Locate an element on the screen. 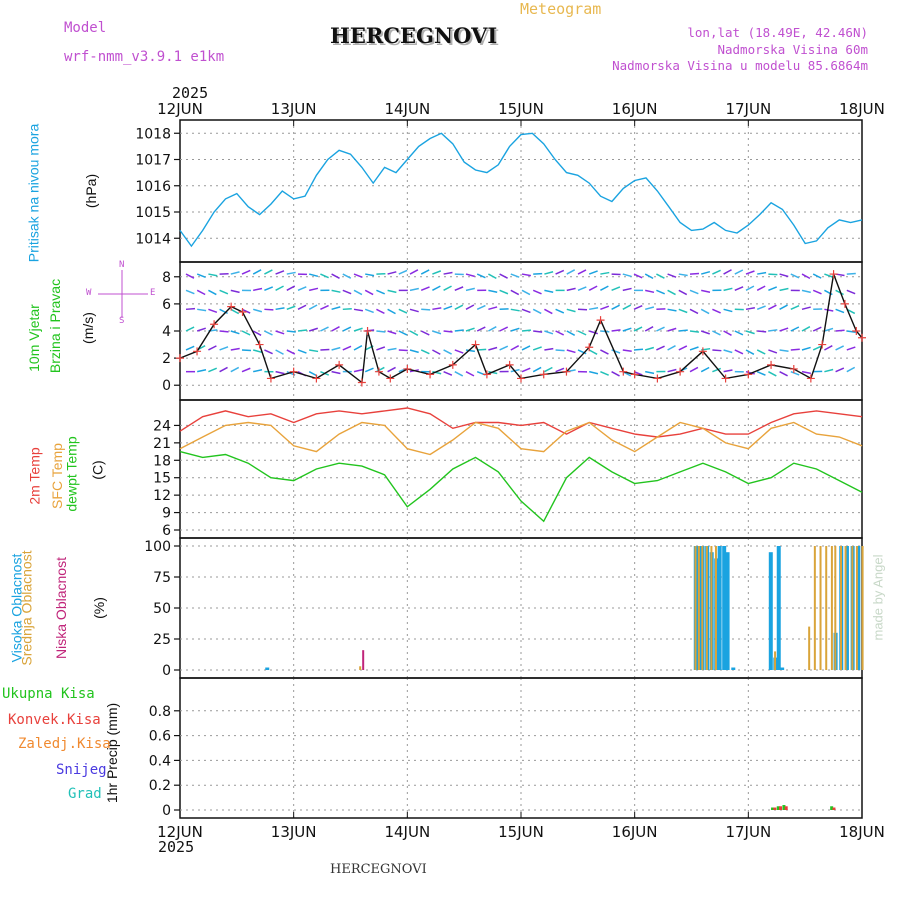 The image size is (900, 900). cloud-low-bar is located at coordinates (363, 660).